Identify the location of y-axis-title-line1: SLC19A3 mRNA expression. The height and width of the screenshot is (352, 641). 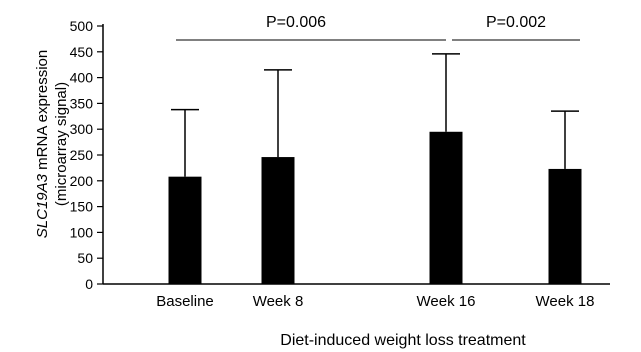
(42, 144).